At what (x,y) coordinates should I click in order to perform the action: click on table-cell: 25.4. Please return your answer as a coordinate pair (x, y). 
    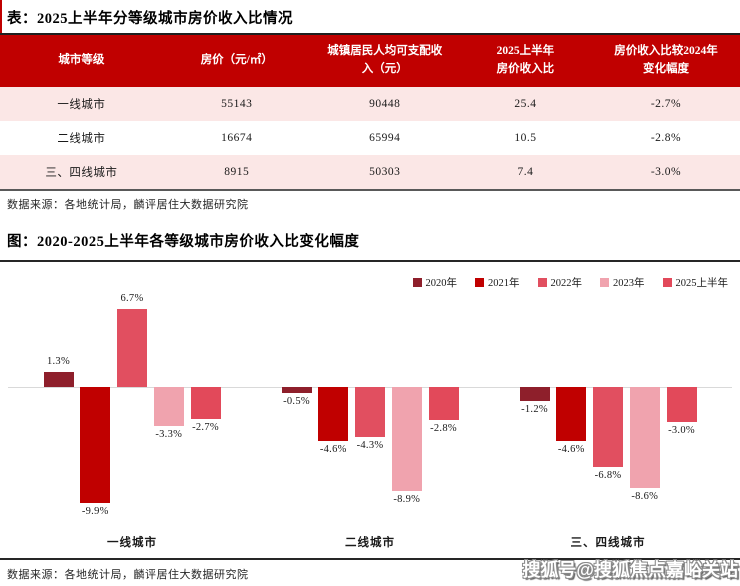
    Looking at the image, I should click on (525, 104).